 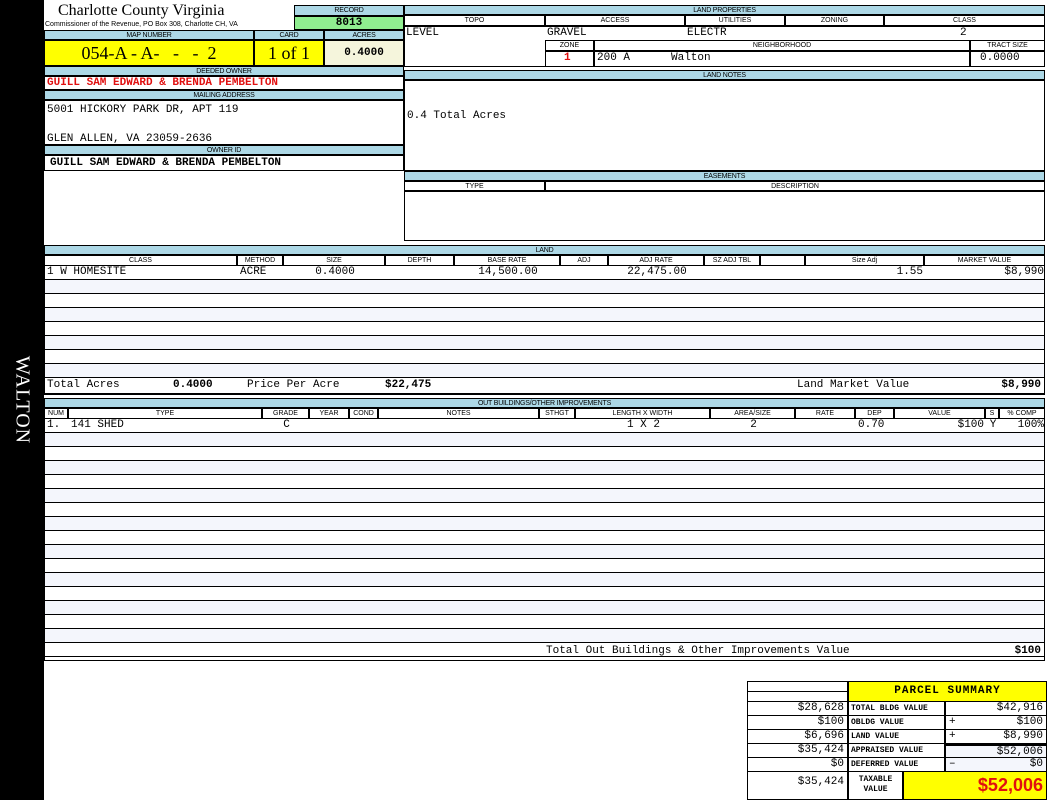 What do you see at coordinates (54, 425) in the screenshot?
I see `outbuildings-cell: 1.` at bounding box center [54, 425].